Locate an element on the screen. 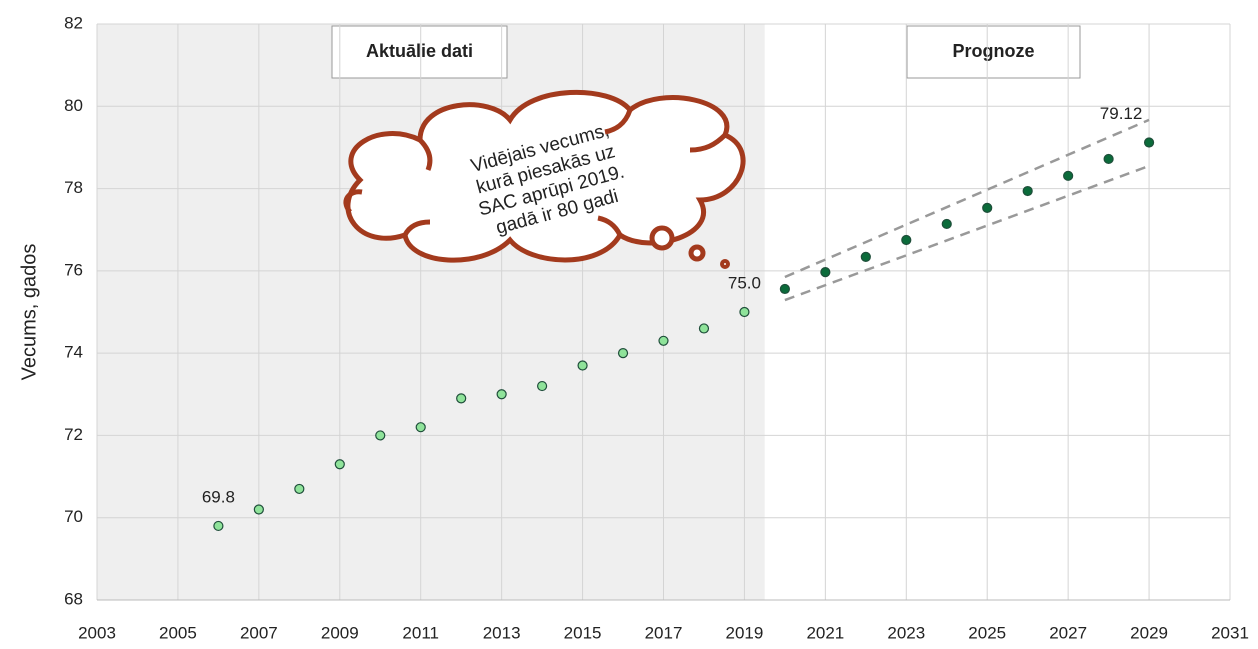 The image size is (1258, 649). y-tick-label: 74 is located at coordinates (73, 352).